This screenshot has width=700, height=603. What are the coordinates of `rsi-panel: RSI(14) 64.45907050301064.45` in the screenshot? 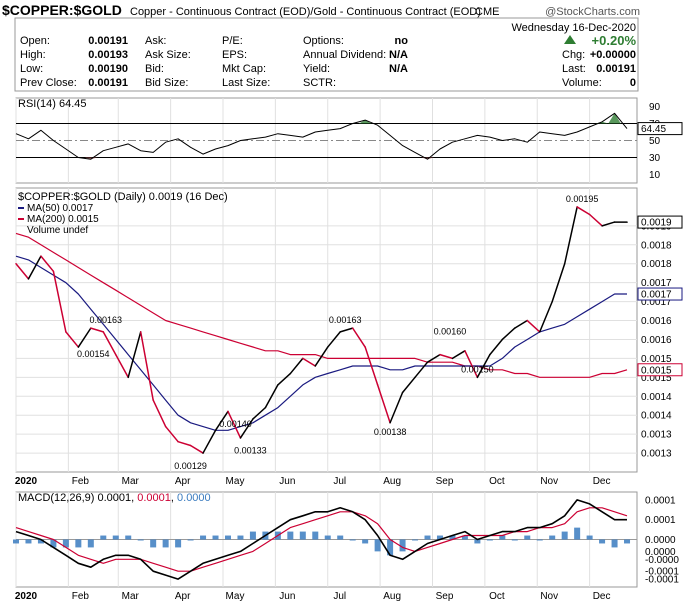 It's located at (349, 140).